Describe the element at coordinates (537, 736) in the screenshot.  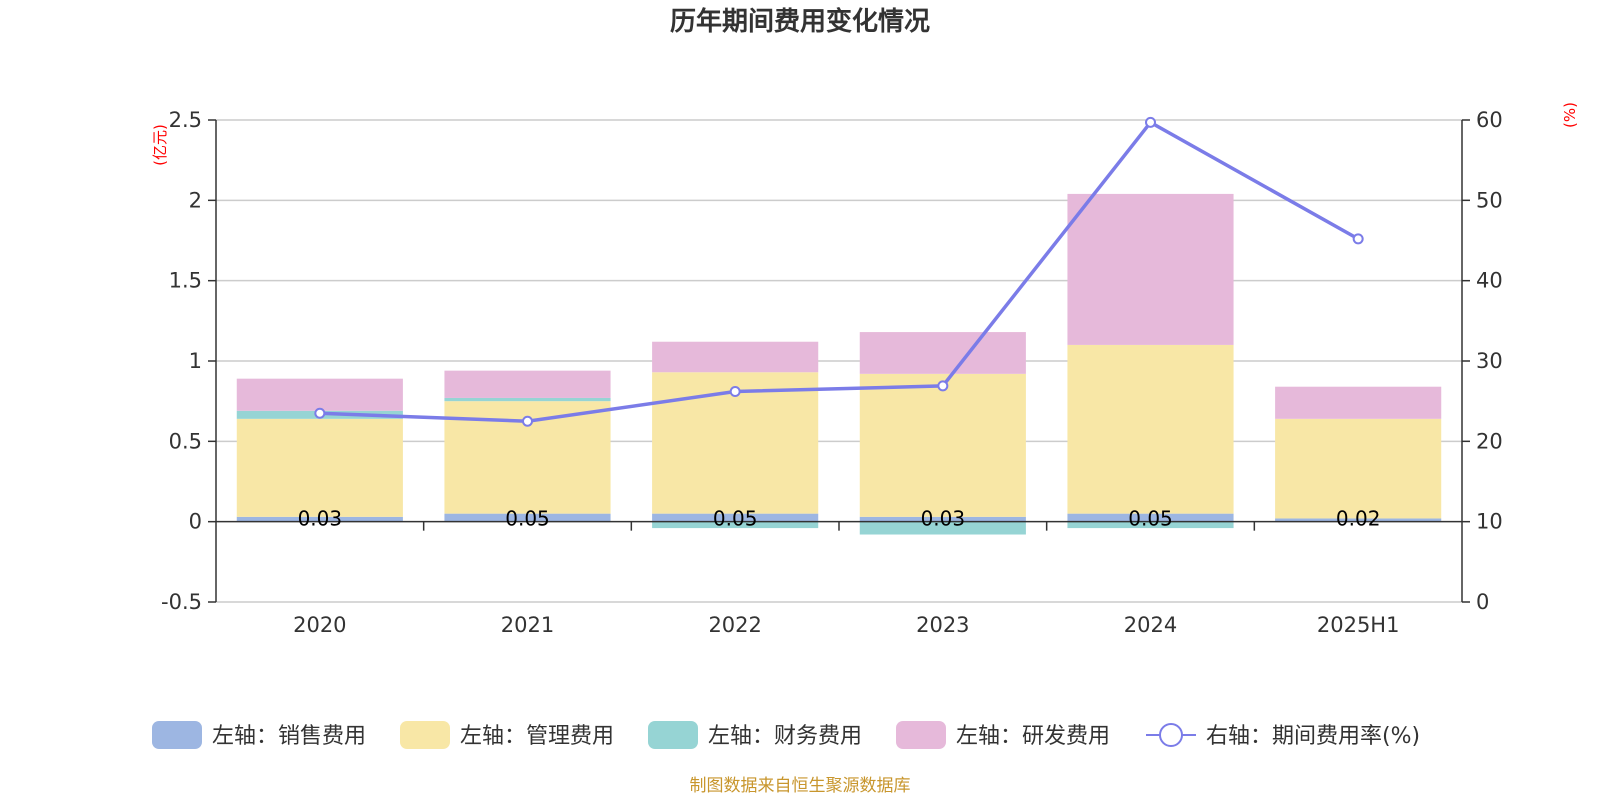
I see `legend-label: 左轴：管理费用` at that location.